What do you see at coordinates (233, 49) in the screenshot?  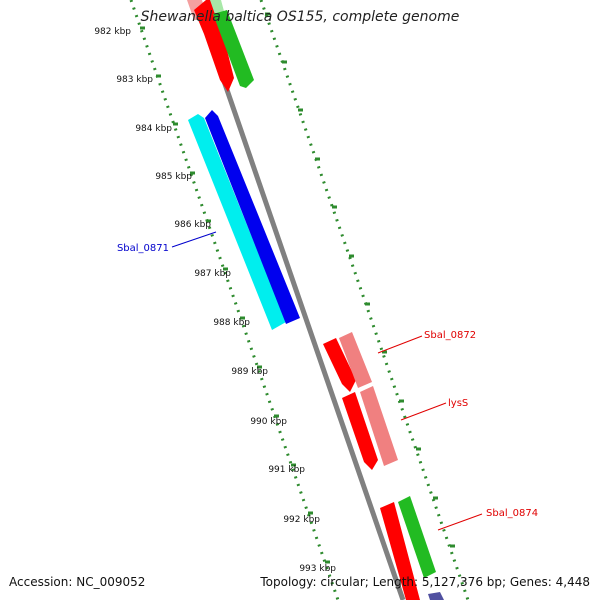 I see `gene-arrow-green-top` at bounding box center [233, 49].